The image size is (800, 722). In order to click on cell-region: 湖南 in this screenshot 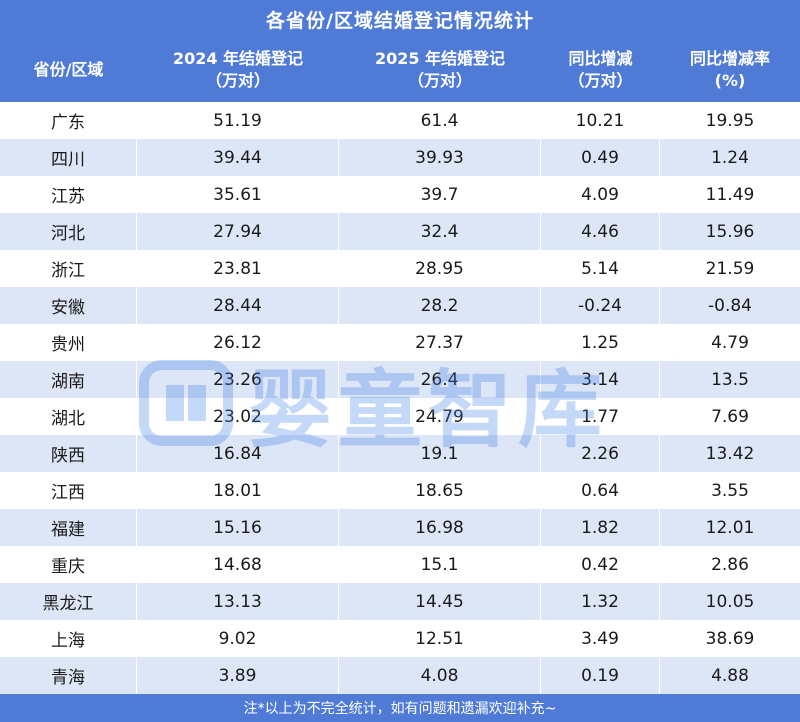, I will do `click(68, 379)`.